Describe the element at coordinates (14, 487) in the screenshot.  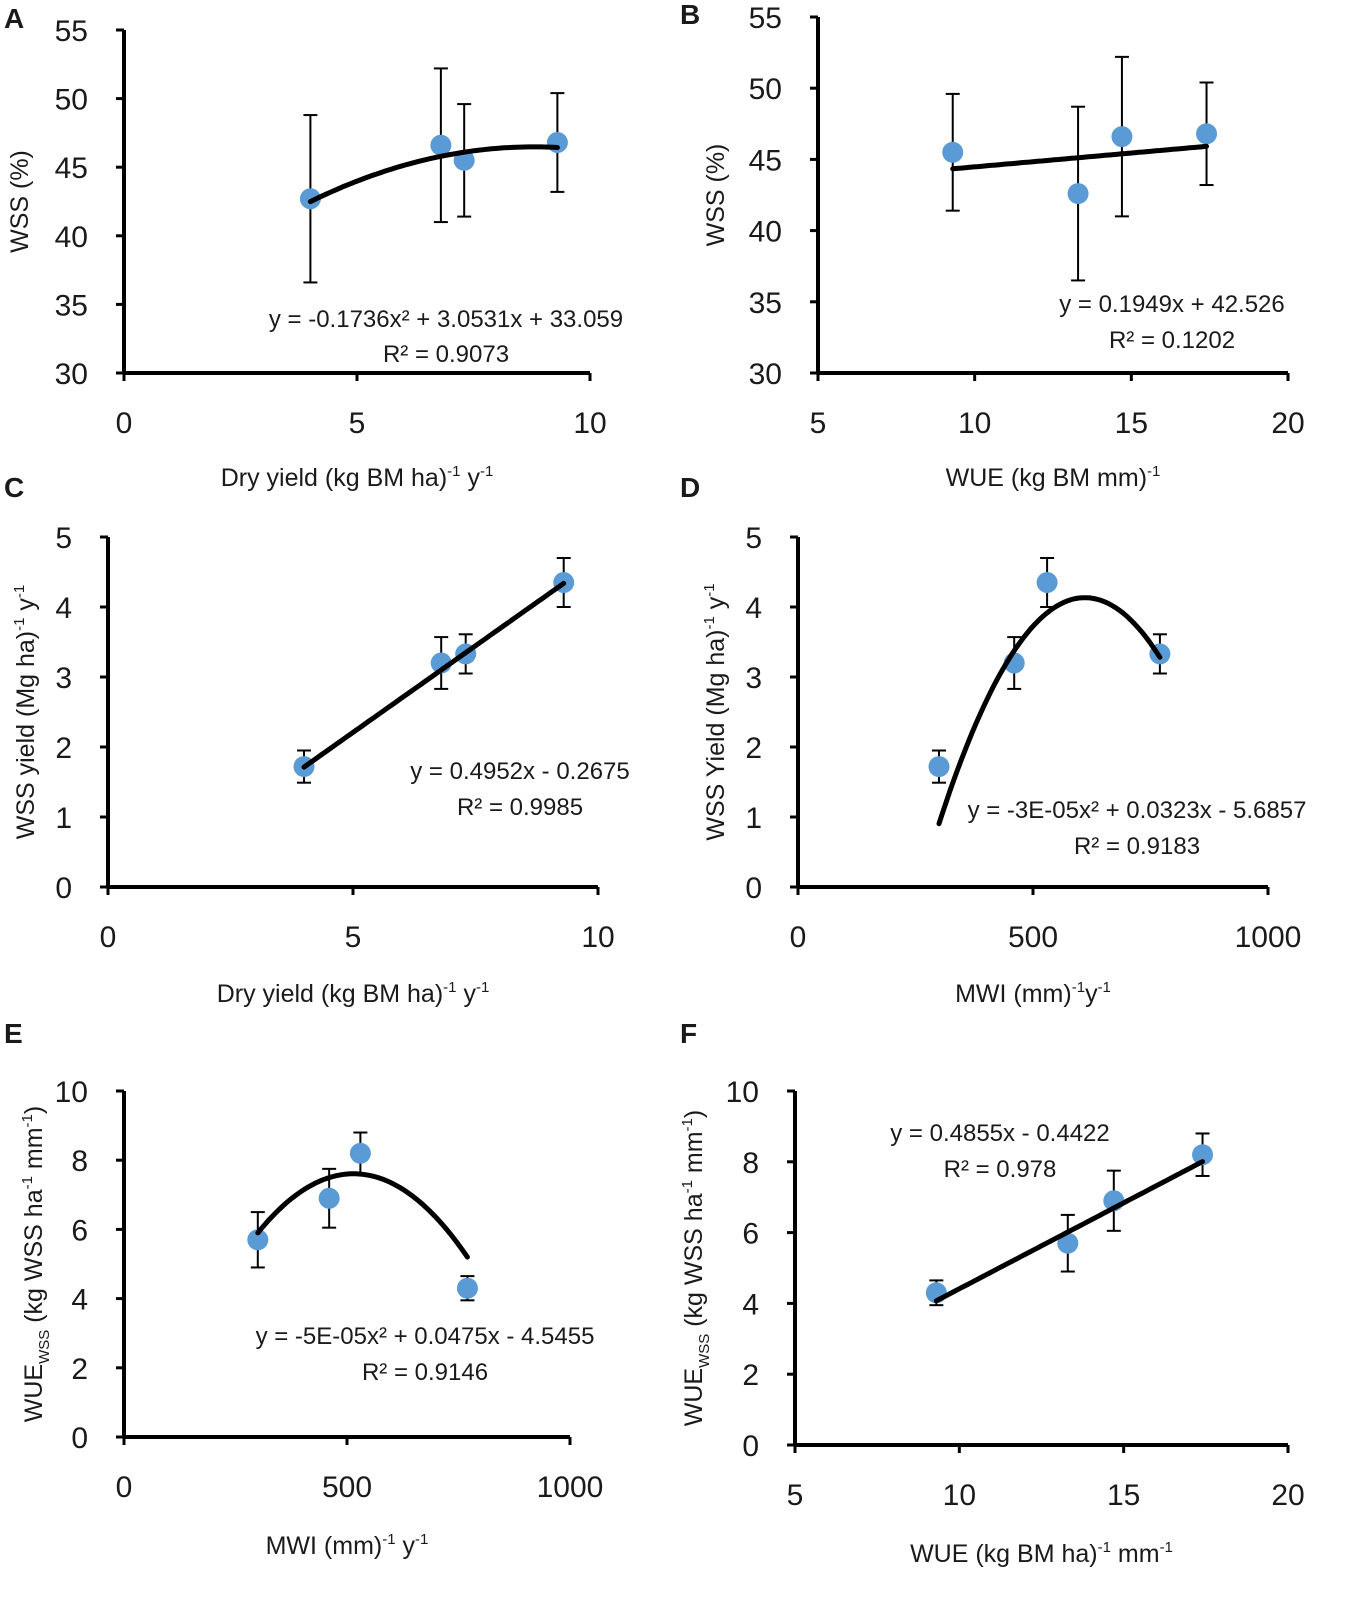
I see `panel-letter: C` at that location.